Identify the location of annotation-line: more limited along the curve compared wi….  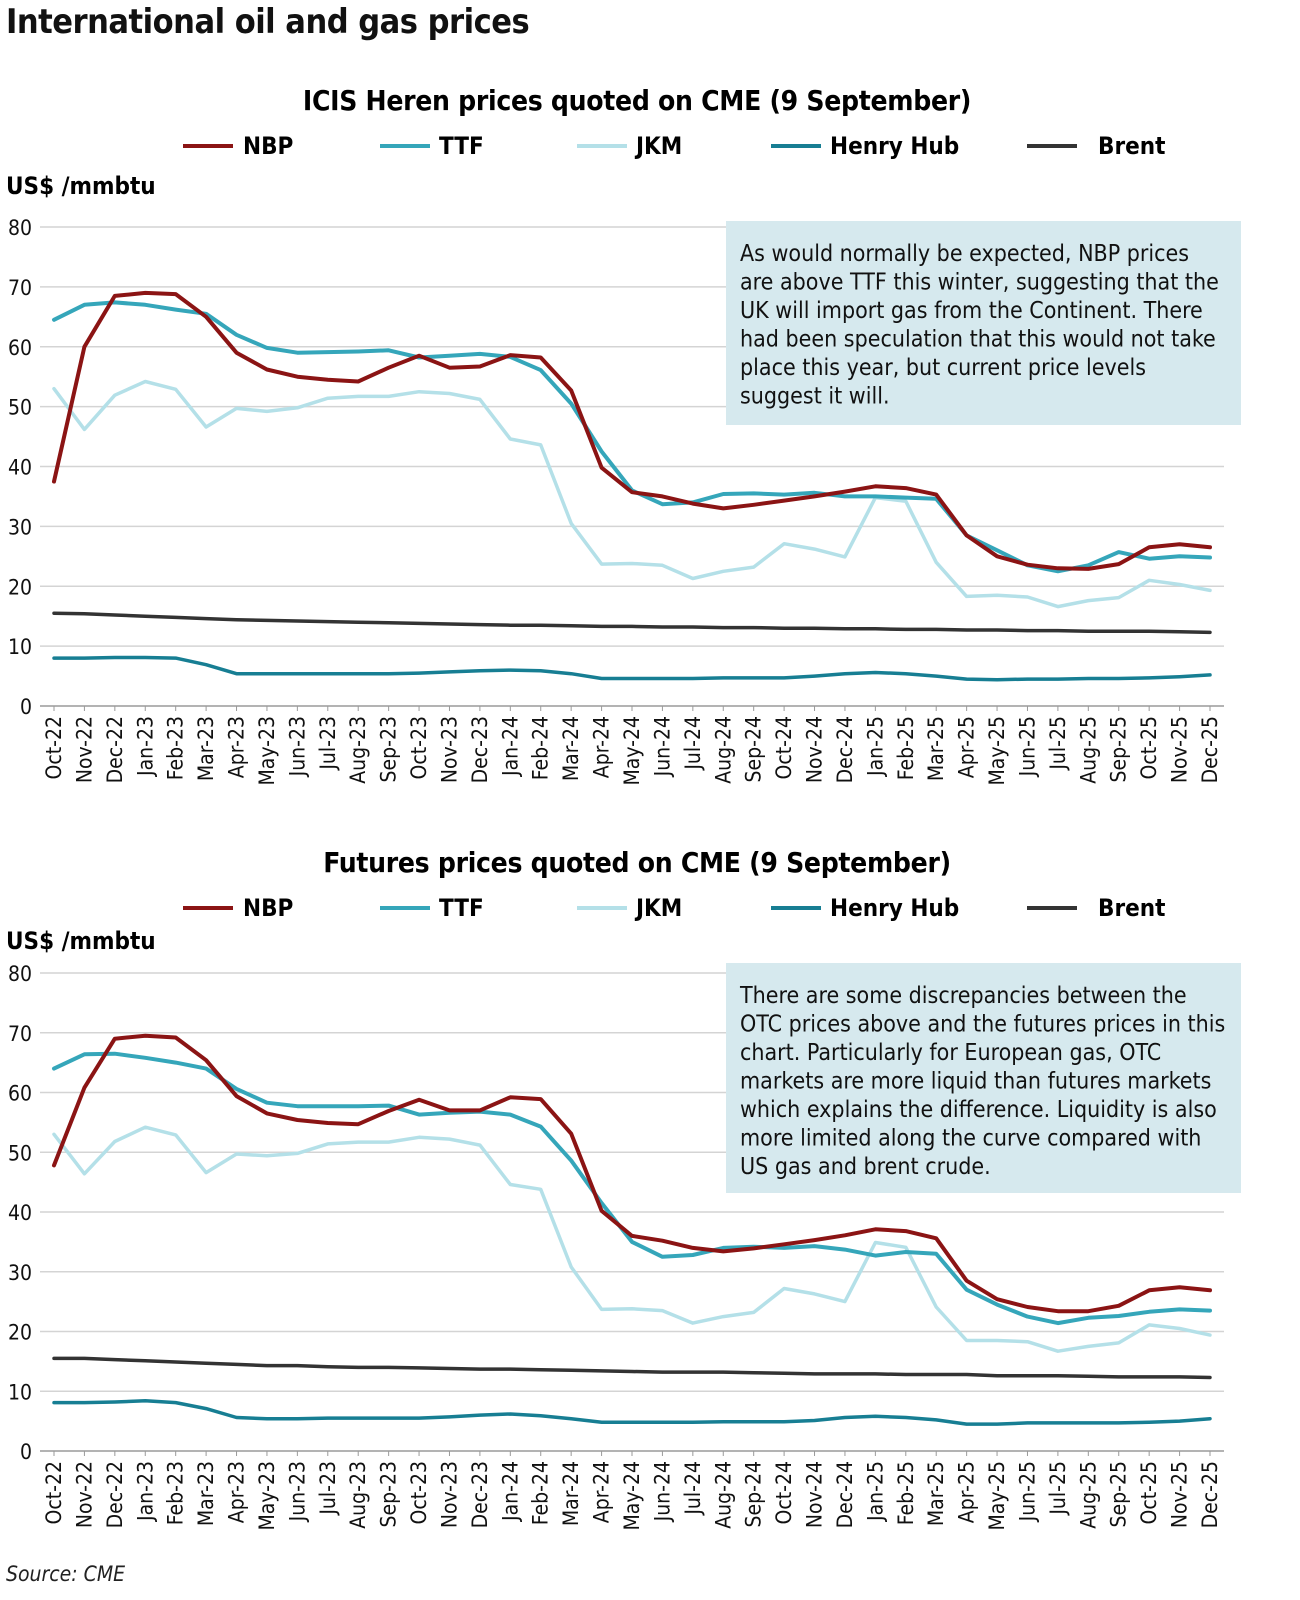
(970, 1139).